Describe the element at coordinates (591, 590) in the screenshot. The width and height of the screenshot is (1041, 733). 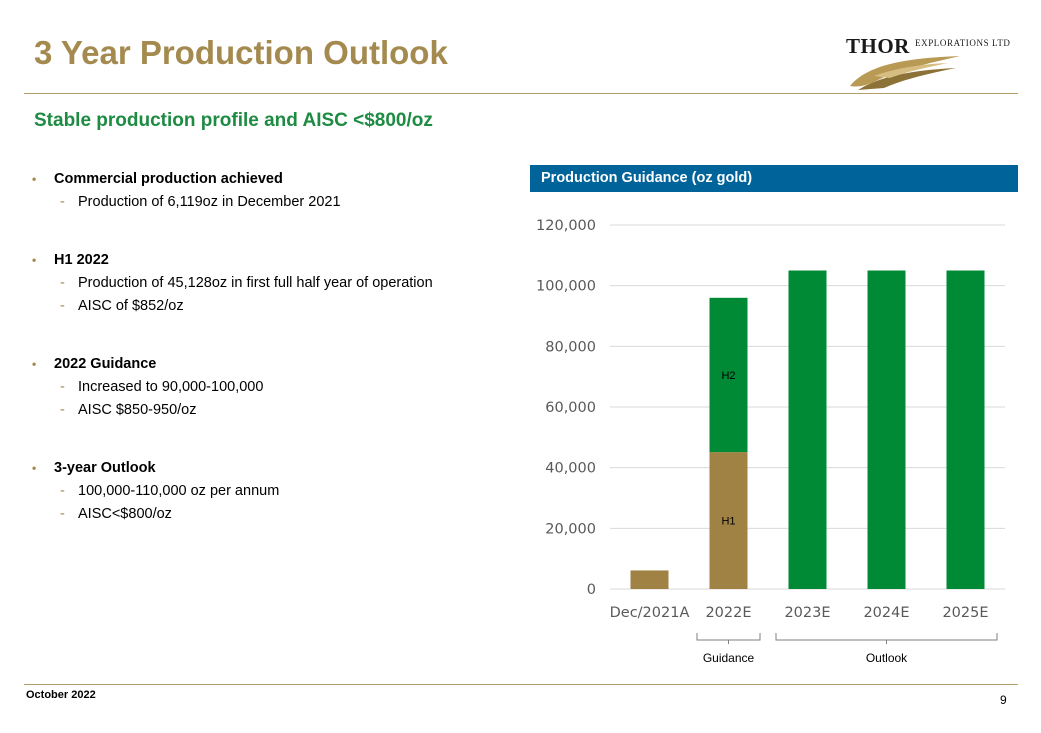
I see `y-tick-label: 0` at that location.